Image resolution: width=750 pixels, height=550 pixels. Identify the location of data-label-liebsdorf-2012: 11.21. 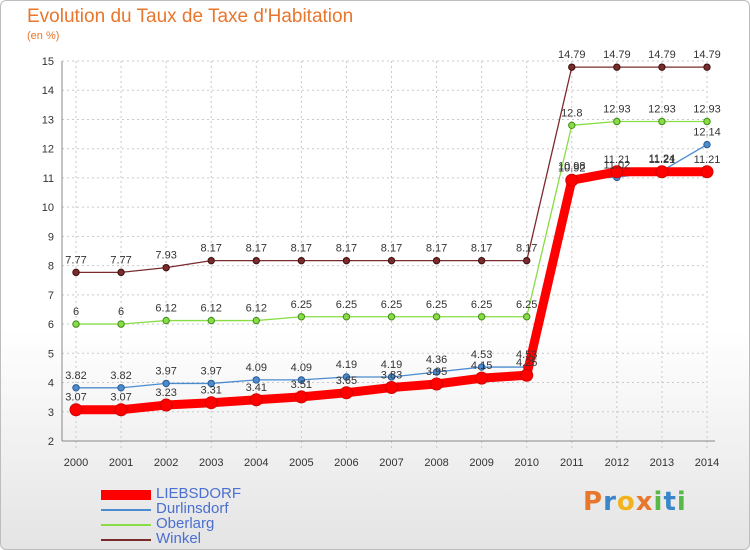
(616, 160).